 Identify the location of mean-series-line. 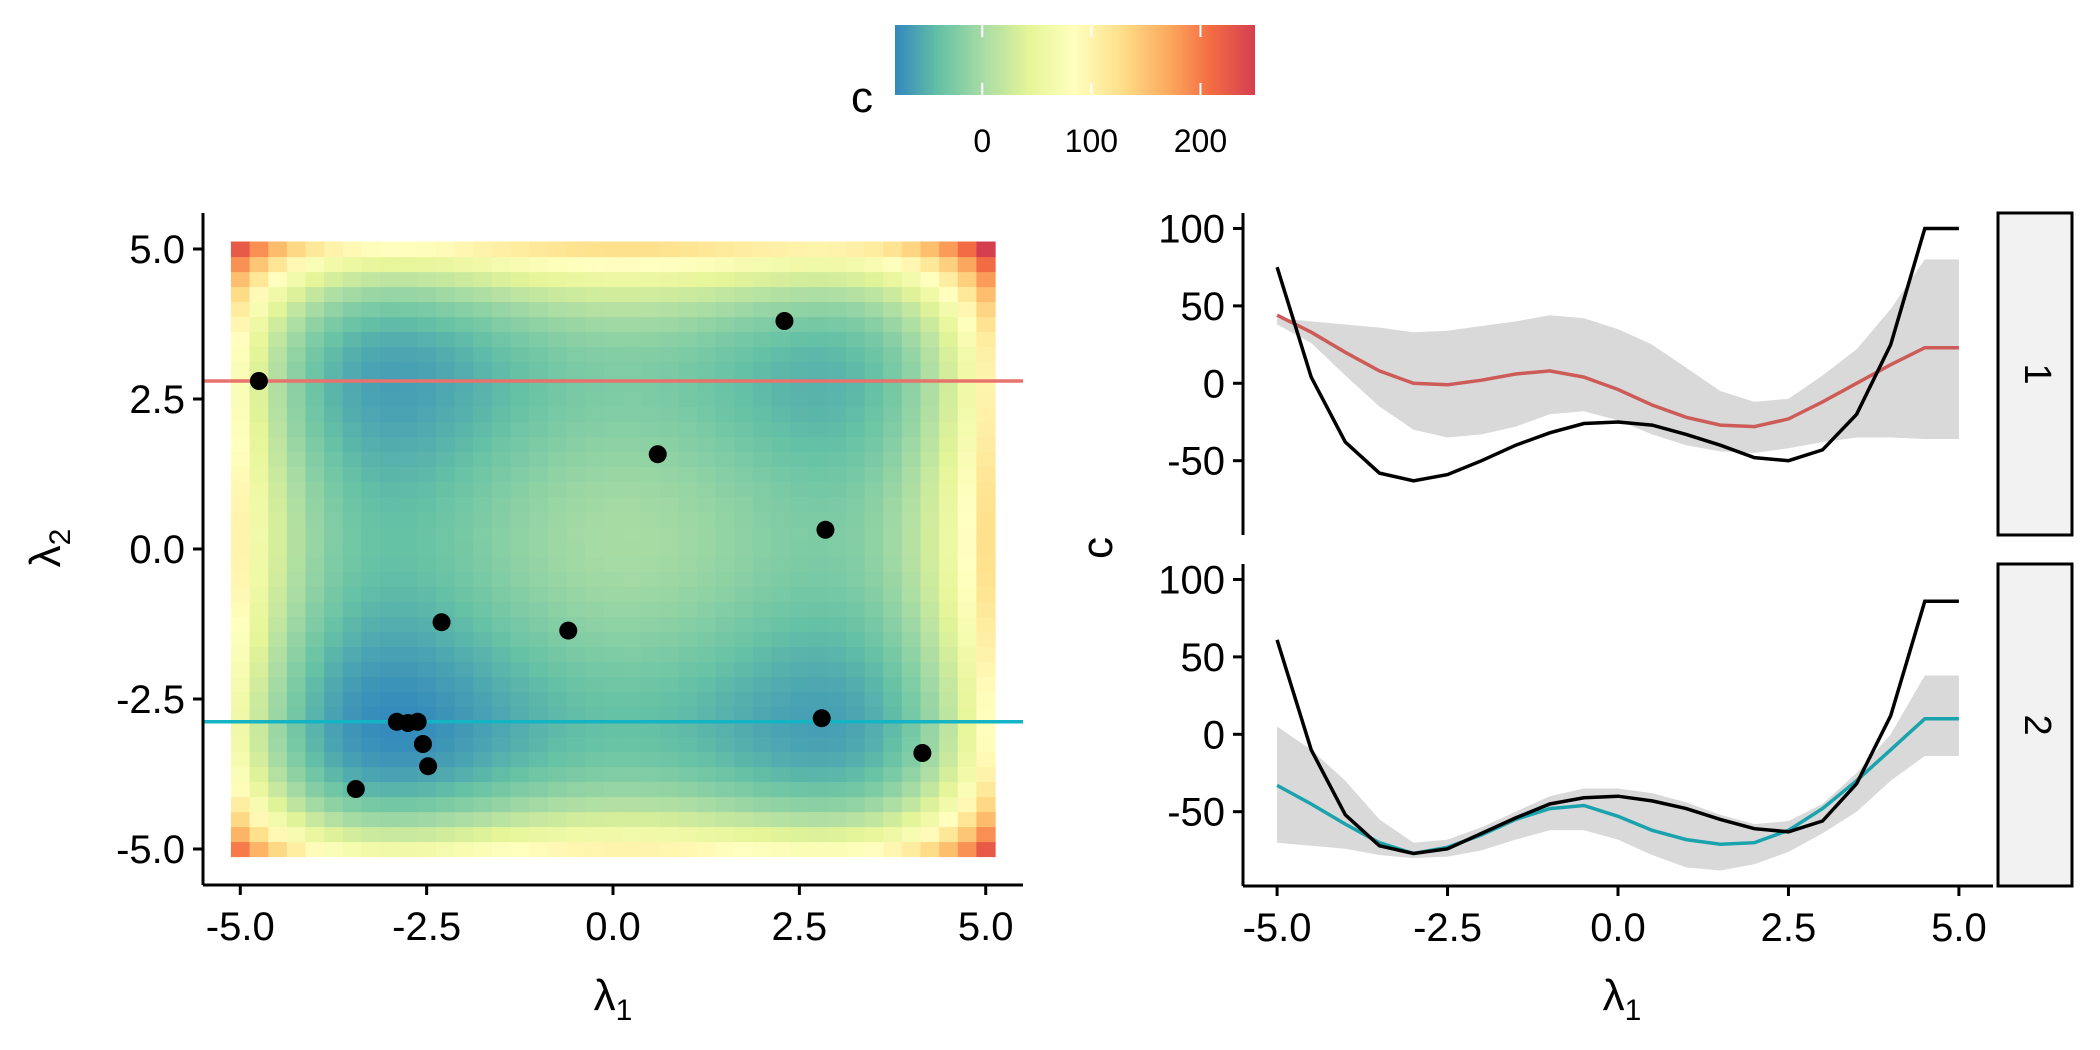
(1617, 371).